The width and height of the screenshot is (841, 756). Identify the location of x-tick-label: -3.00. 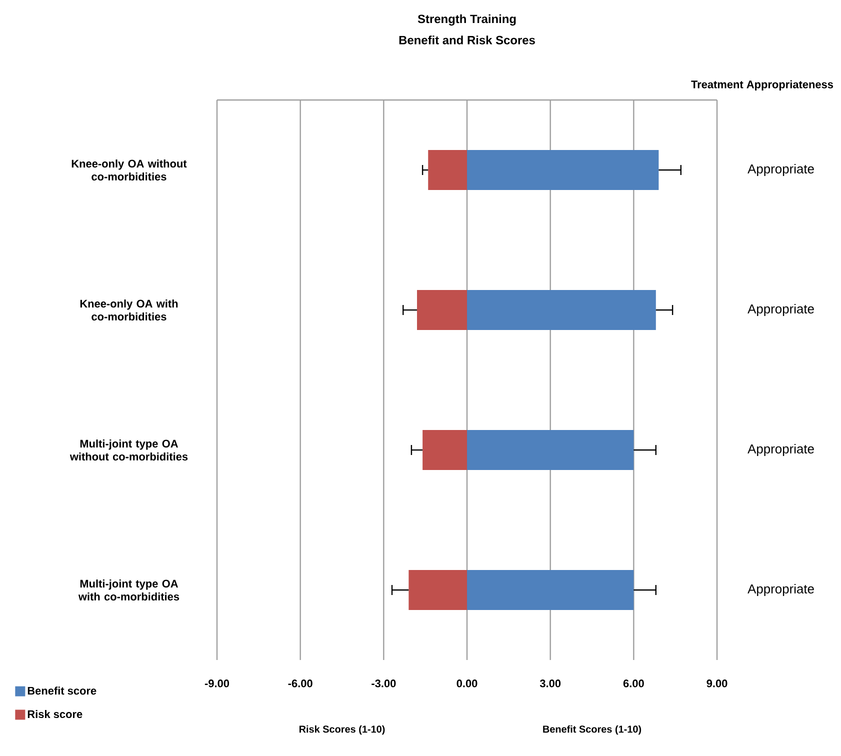
(384, 684).